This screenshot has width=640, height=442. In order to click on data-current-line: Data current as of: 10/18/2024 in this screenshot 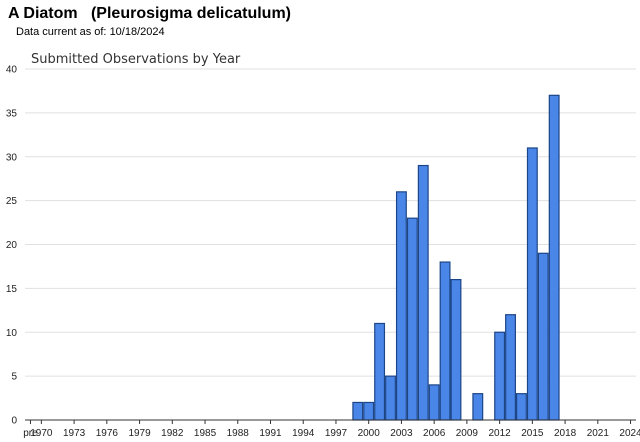, I will do `click(90, 32)`.